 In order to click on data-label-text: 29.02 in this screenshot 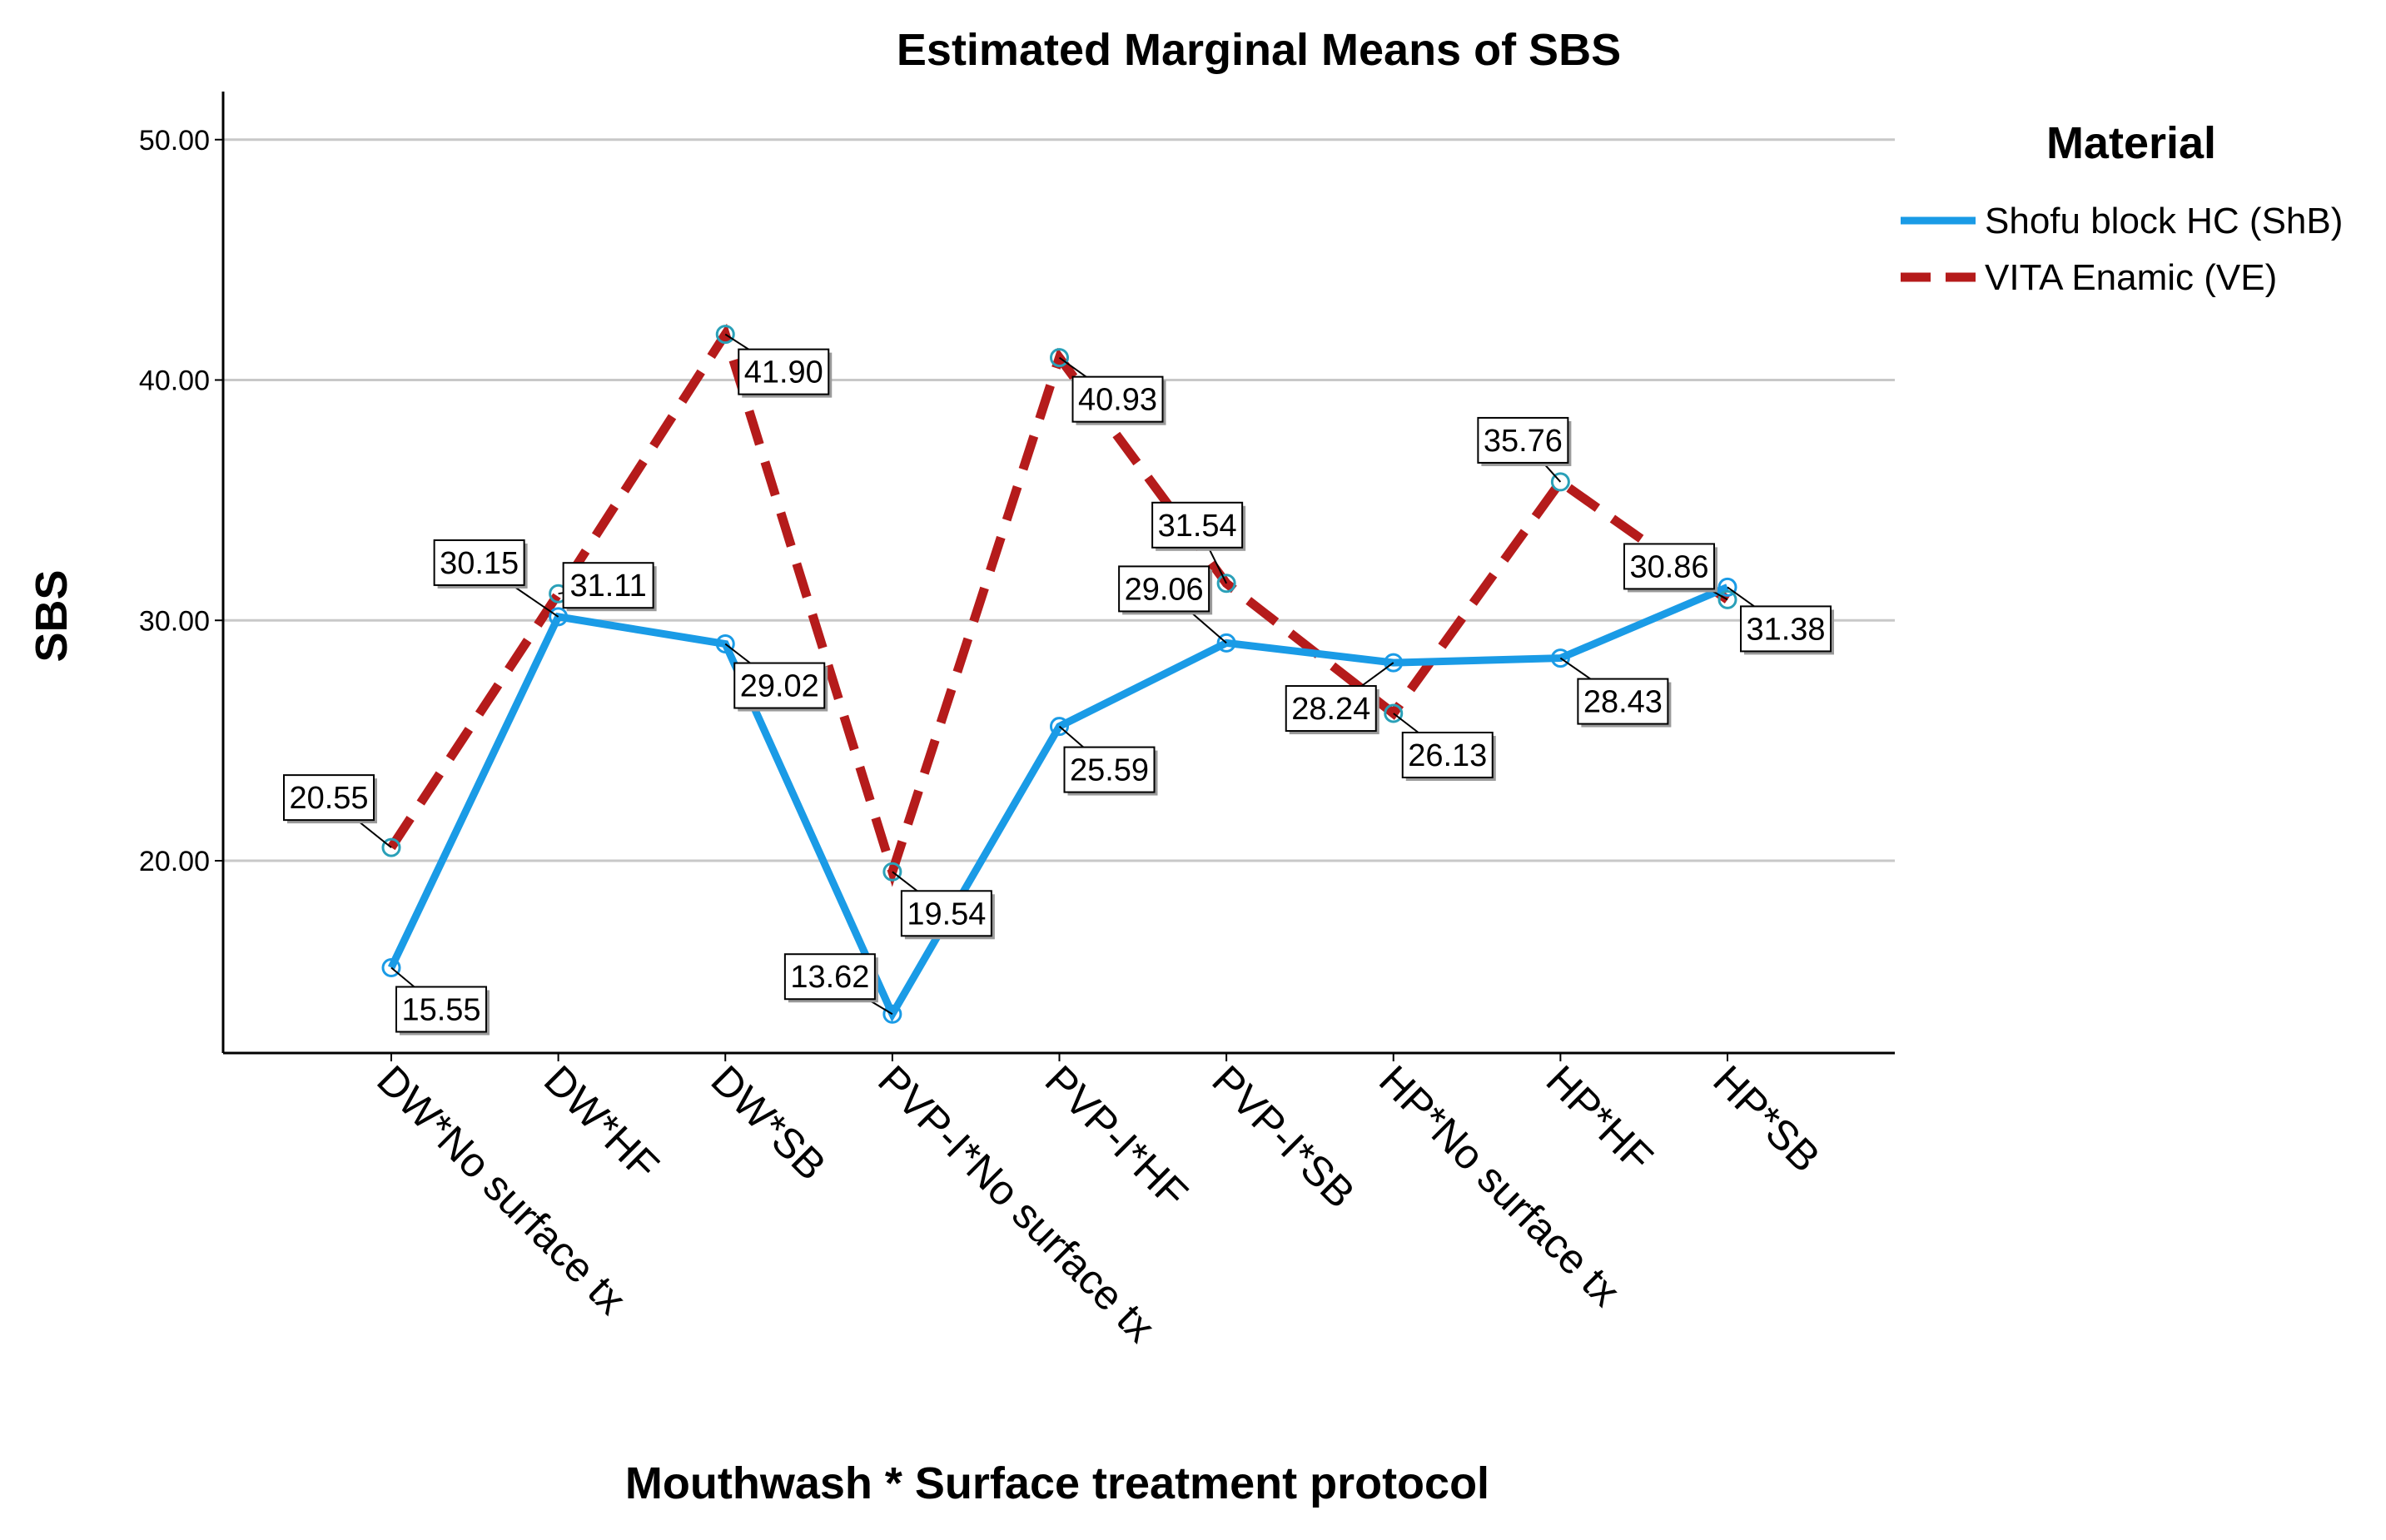, I will do `click(780, 686)`.